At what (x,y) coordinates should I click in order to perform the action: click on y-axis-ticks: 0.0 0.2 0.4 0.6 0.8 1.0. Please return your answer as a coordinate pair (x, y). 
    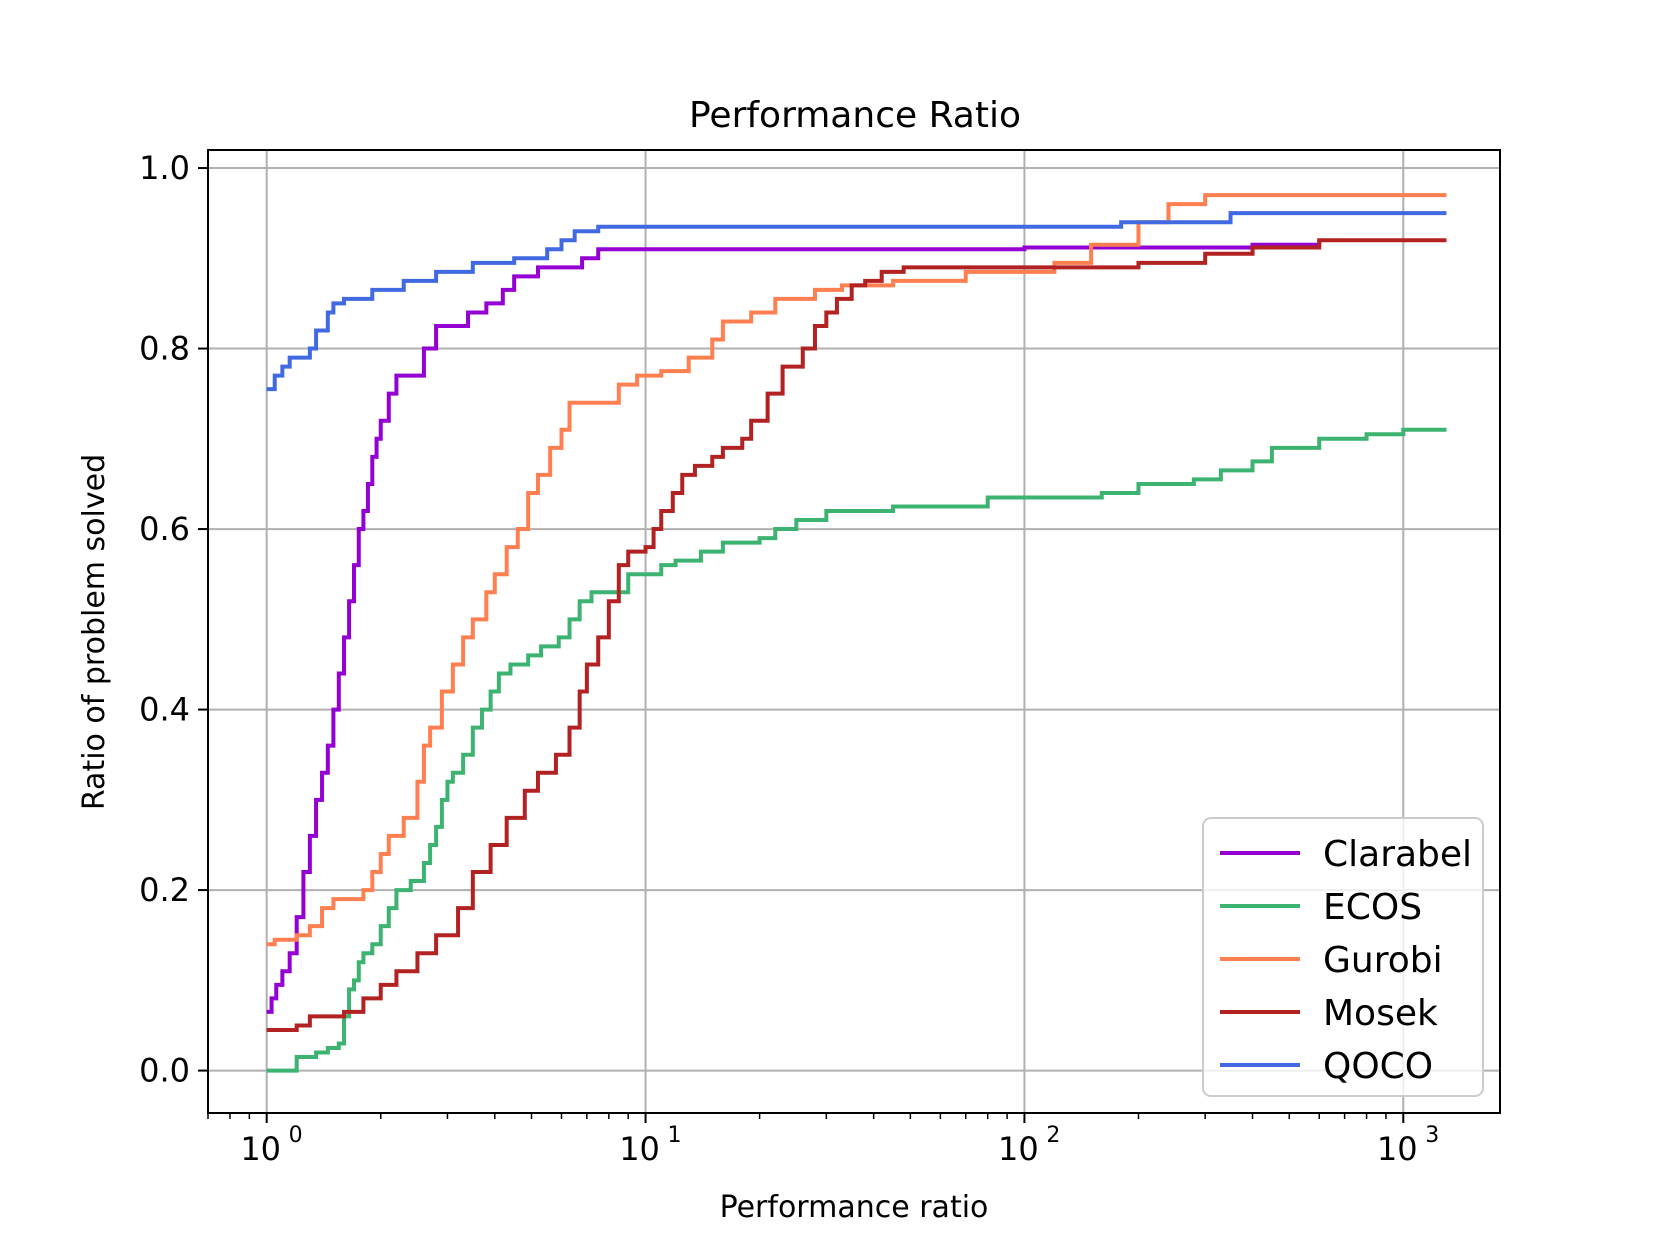
    Looking at the image, I should click on (173, 619).